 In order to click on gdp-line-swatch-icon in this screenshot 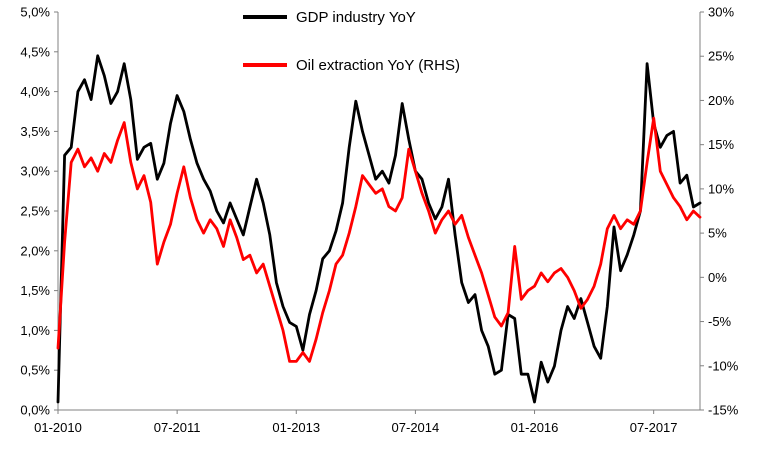, I will do `click(265, 17)`.